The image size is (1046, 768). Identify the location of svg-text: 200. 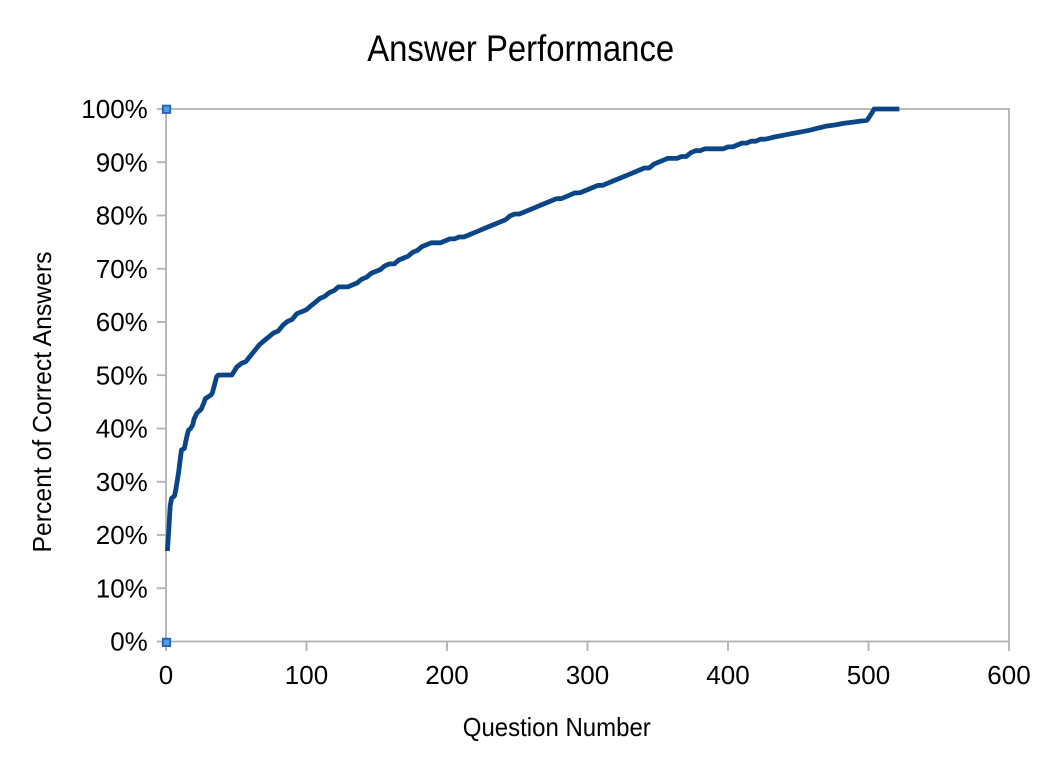
(446, 675).